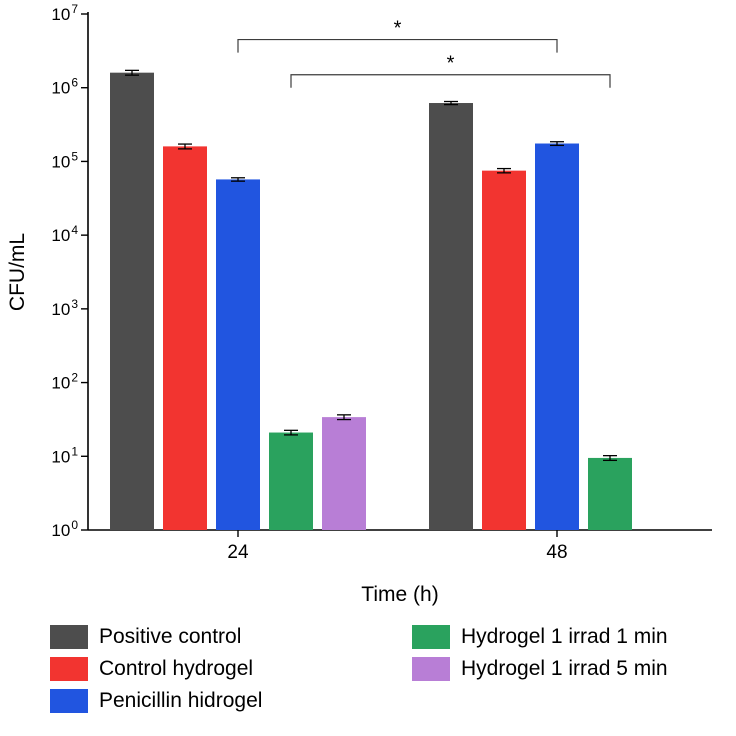 The width and height of the screenshot is (736, 736). I want to click on legend-label: Positive control, so click(170, 636).